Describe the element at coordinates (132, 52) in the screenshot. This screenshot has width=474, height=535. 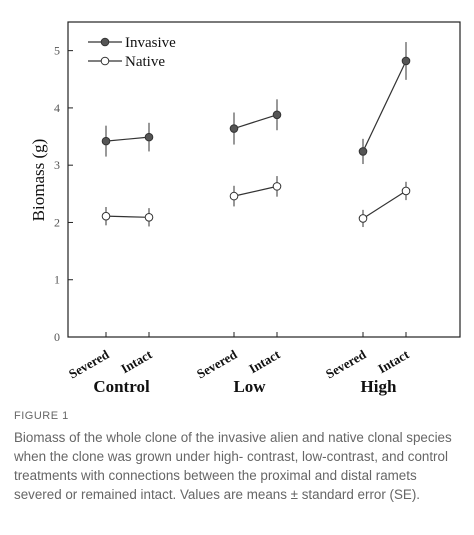
I see `chart-legend: Invasive Native` at that location.